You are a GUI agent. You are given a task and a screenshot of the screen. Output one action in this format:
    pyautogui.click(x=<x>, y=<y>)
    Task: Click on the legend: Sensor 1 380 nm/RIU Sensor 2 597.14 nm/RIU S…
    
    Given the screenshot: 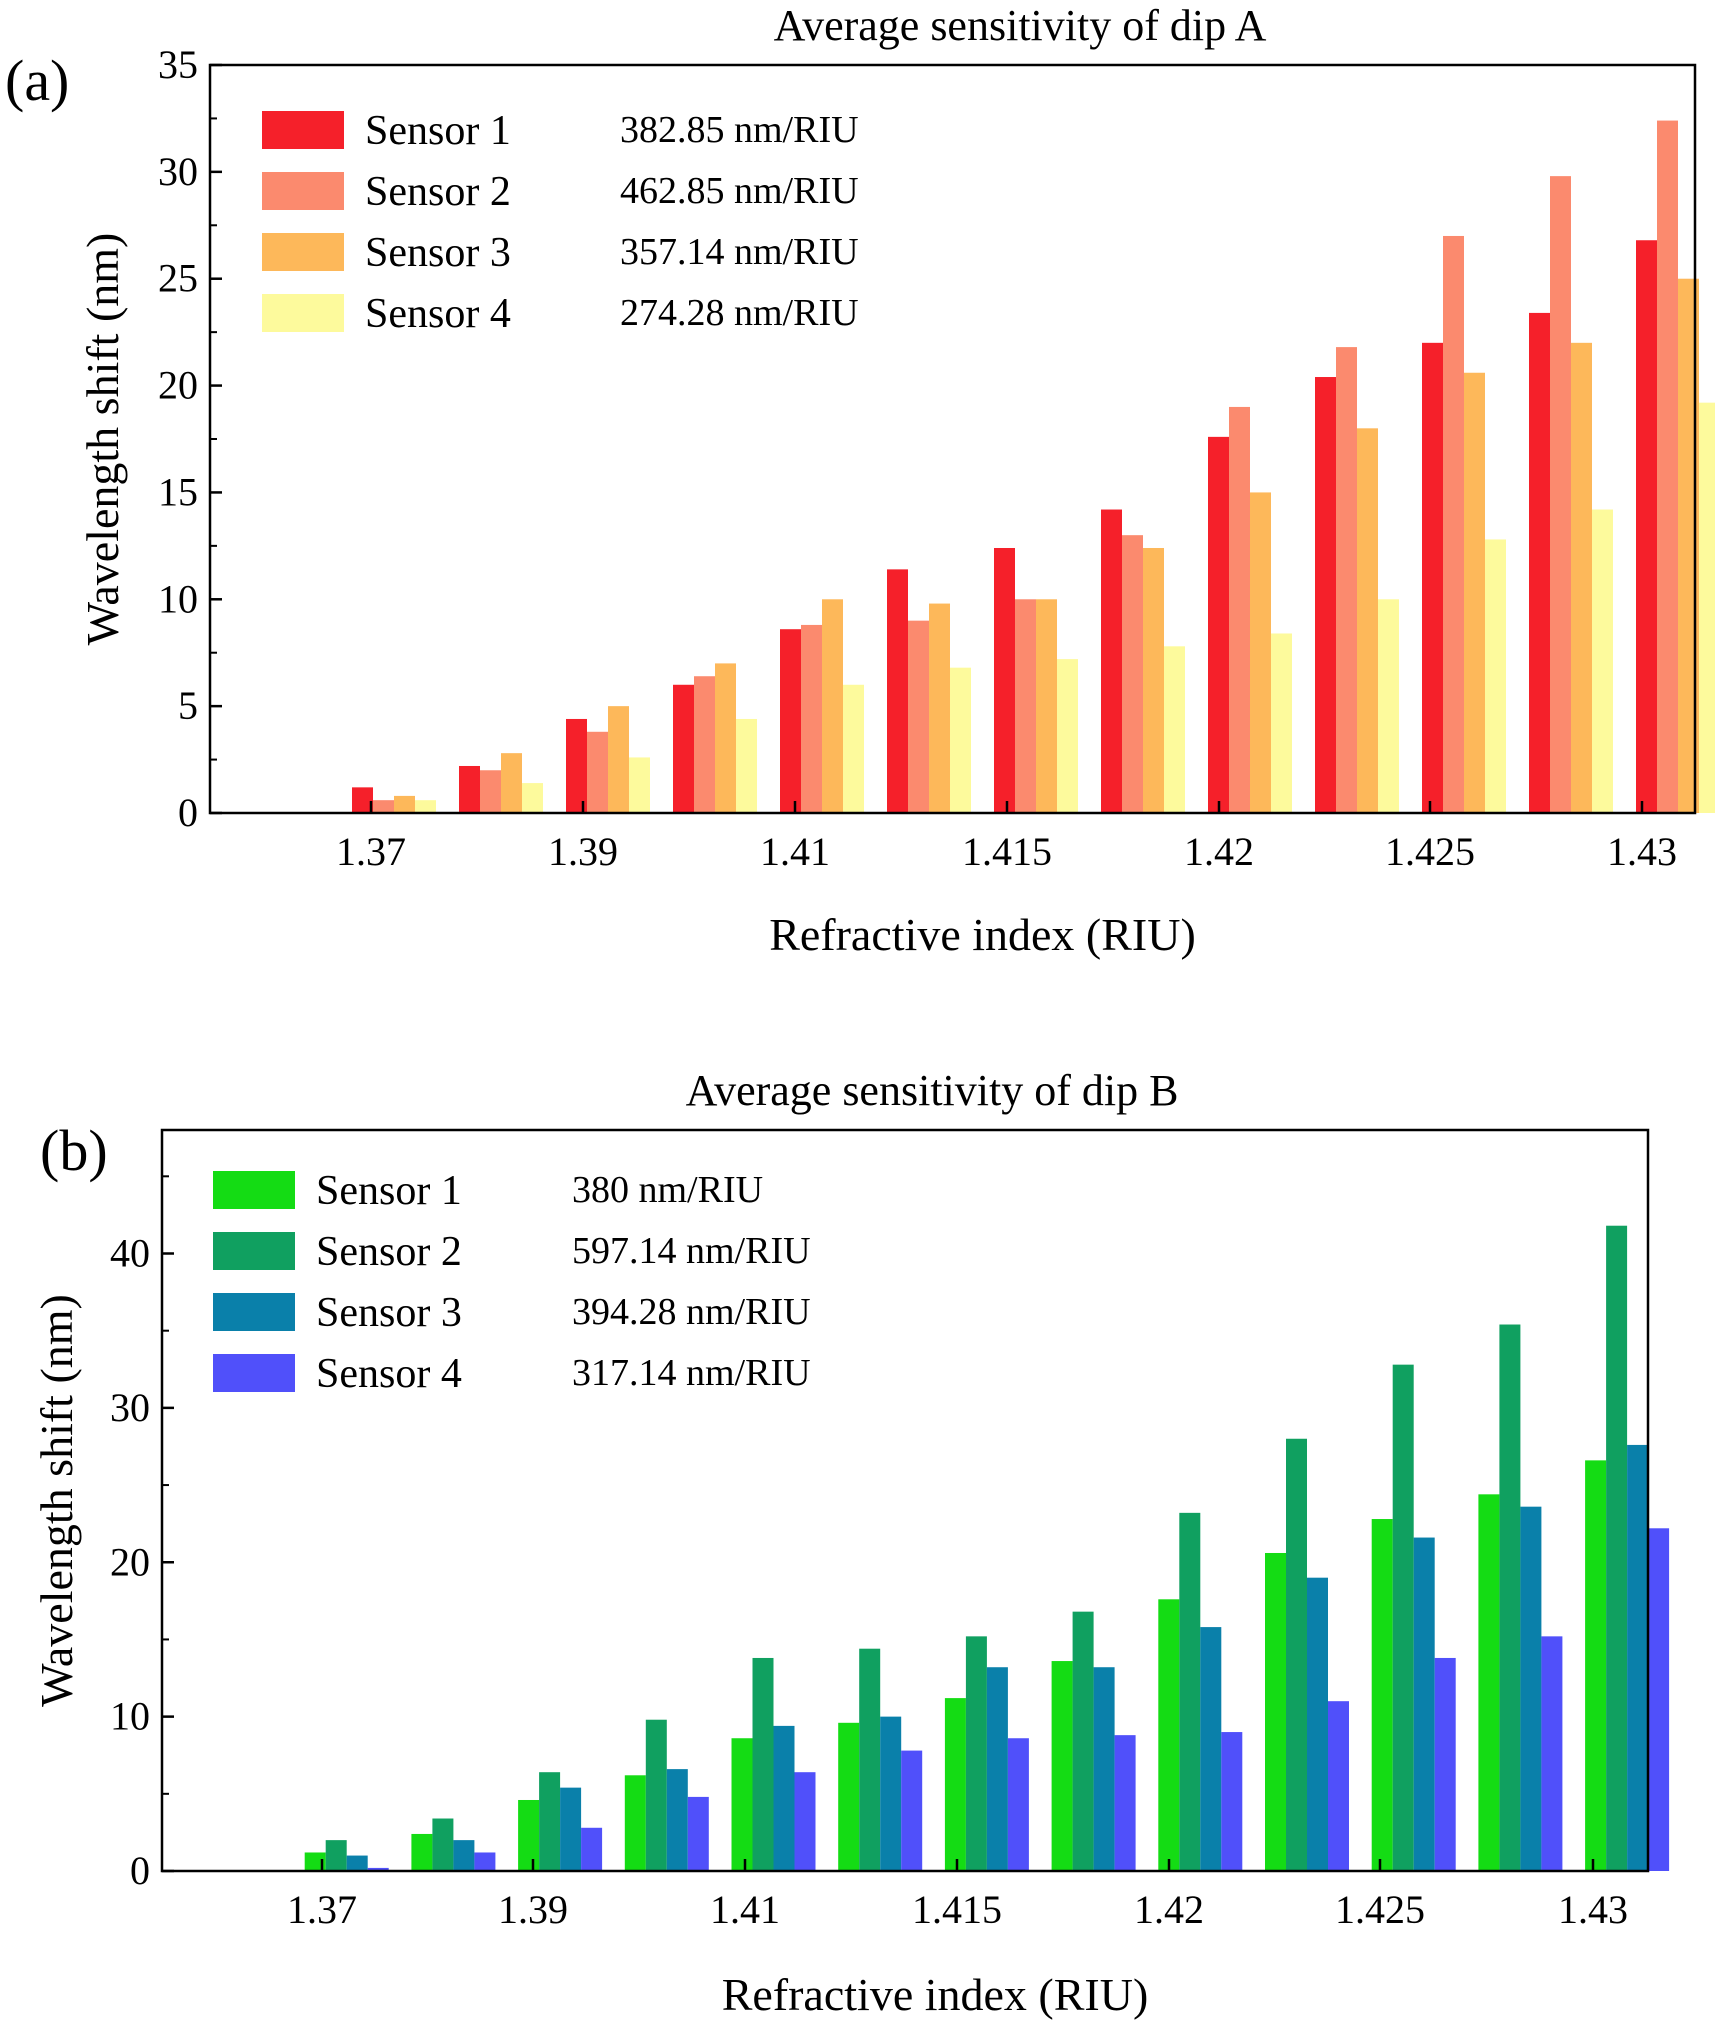 What is the action you would take?
    pyautogui.click(x=512, y=1282)
    